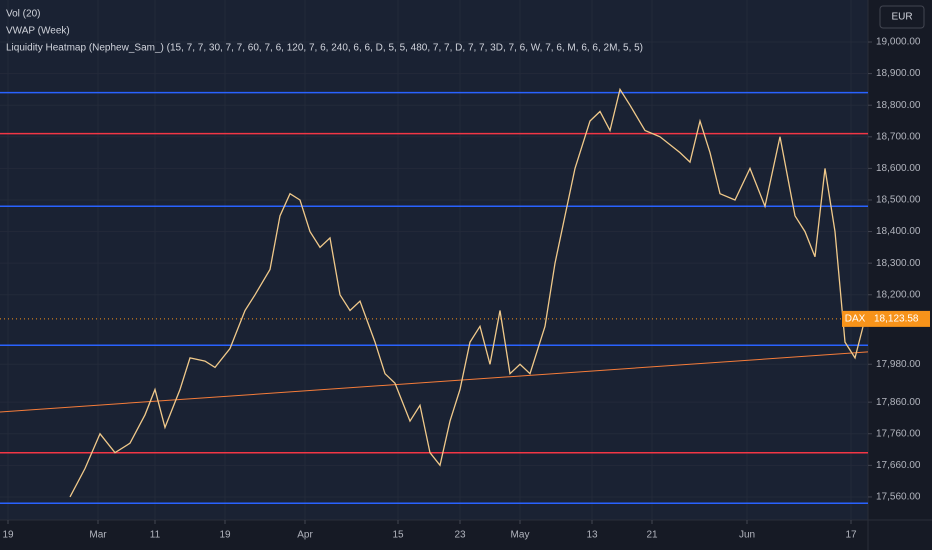 The width and height of the screenshot is (932, 550). I want to click on last-price-tag, so click(899, 318).